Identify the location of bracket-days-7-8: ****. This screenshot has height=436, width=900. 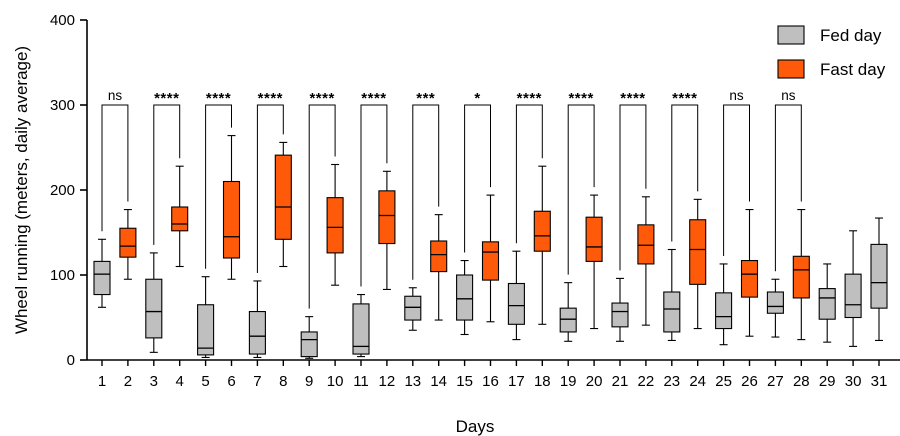
(270, 181).